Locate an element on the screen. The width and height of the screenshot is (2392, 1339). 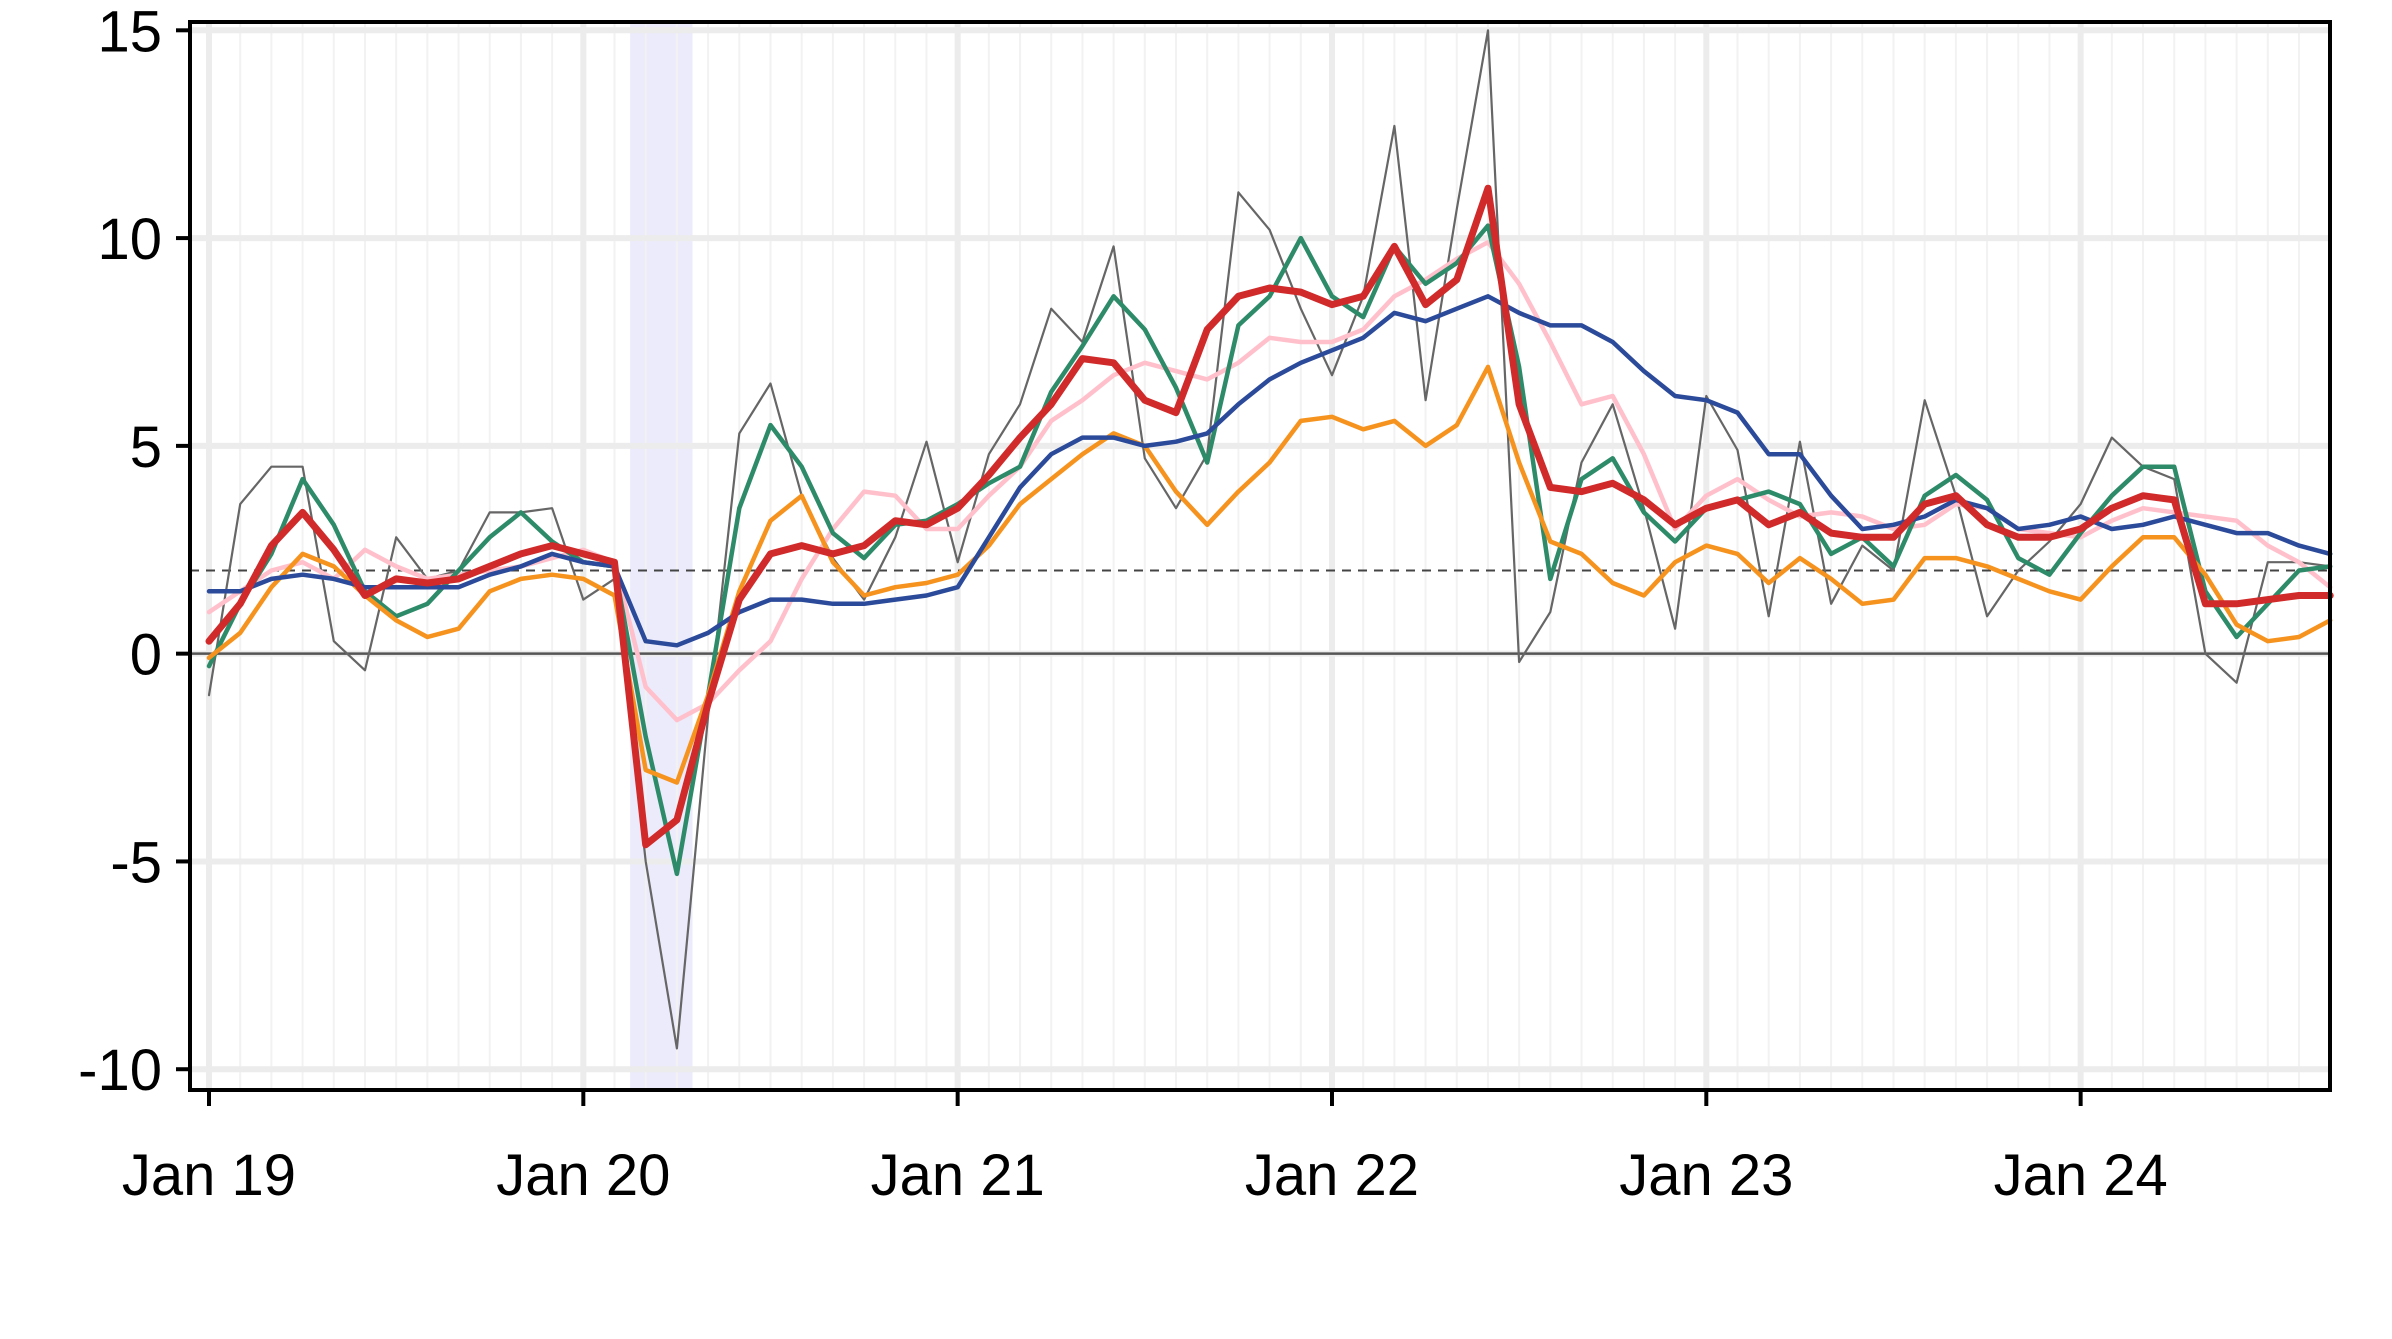
y-tick-label: 10 is located at coordinates (129, 239).